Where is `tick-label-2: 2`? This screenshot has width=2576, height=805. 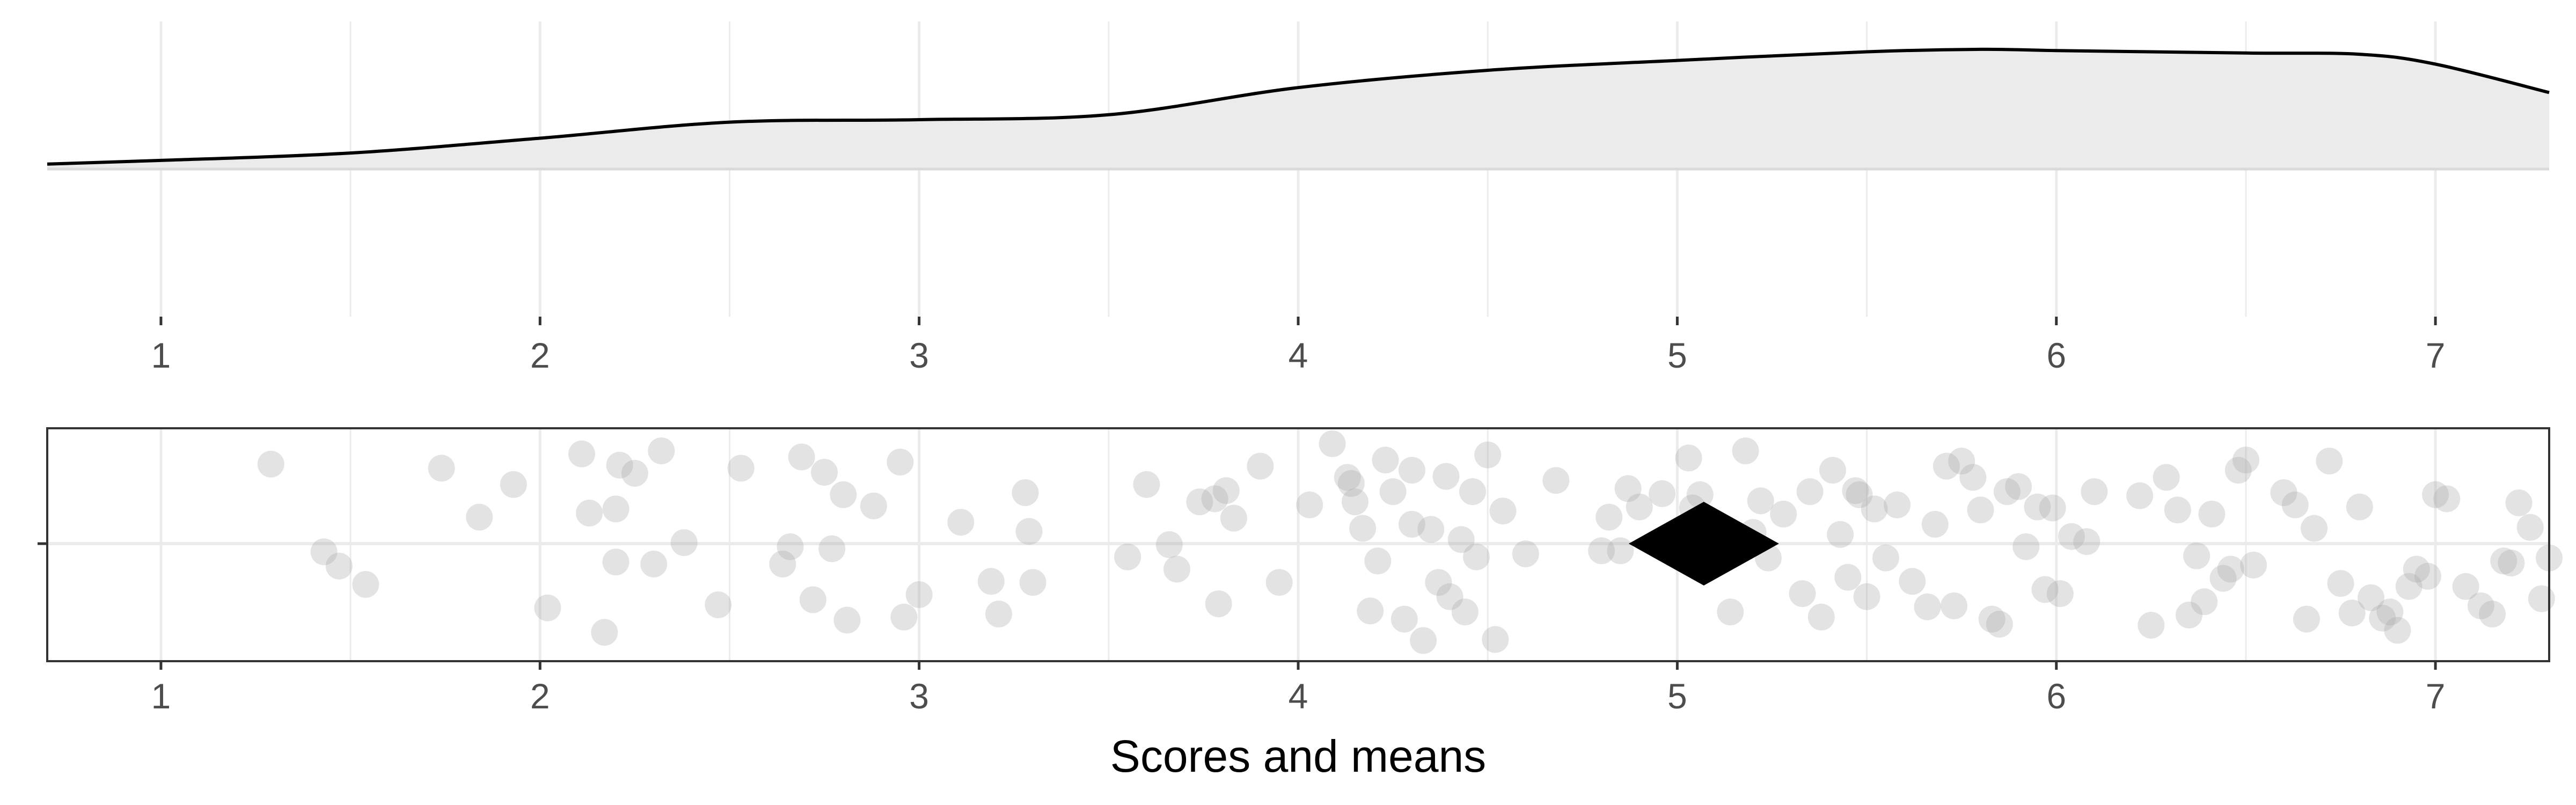
tick-label-2: 2 is located at coordinates (540, 696).